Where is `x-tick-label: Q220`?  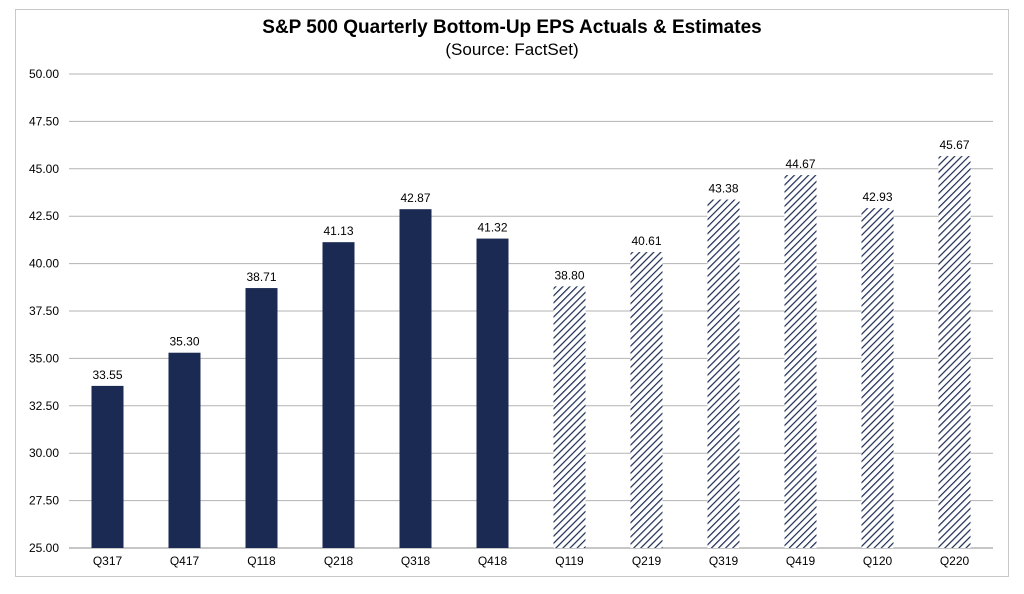 x-tick-label: Q220 is located at coordinates (955, 561).